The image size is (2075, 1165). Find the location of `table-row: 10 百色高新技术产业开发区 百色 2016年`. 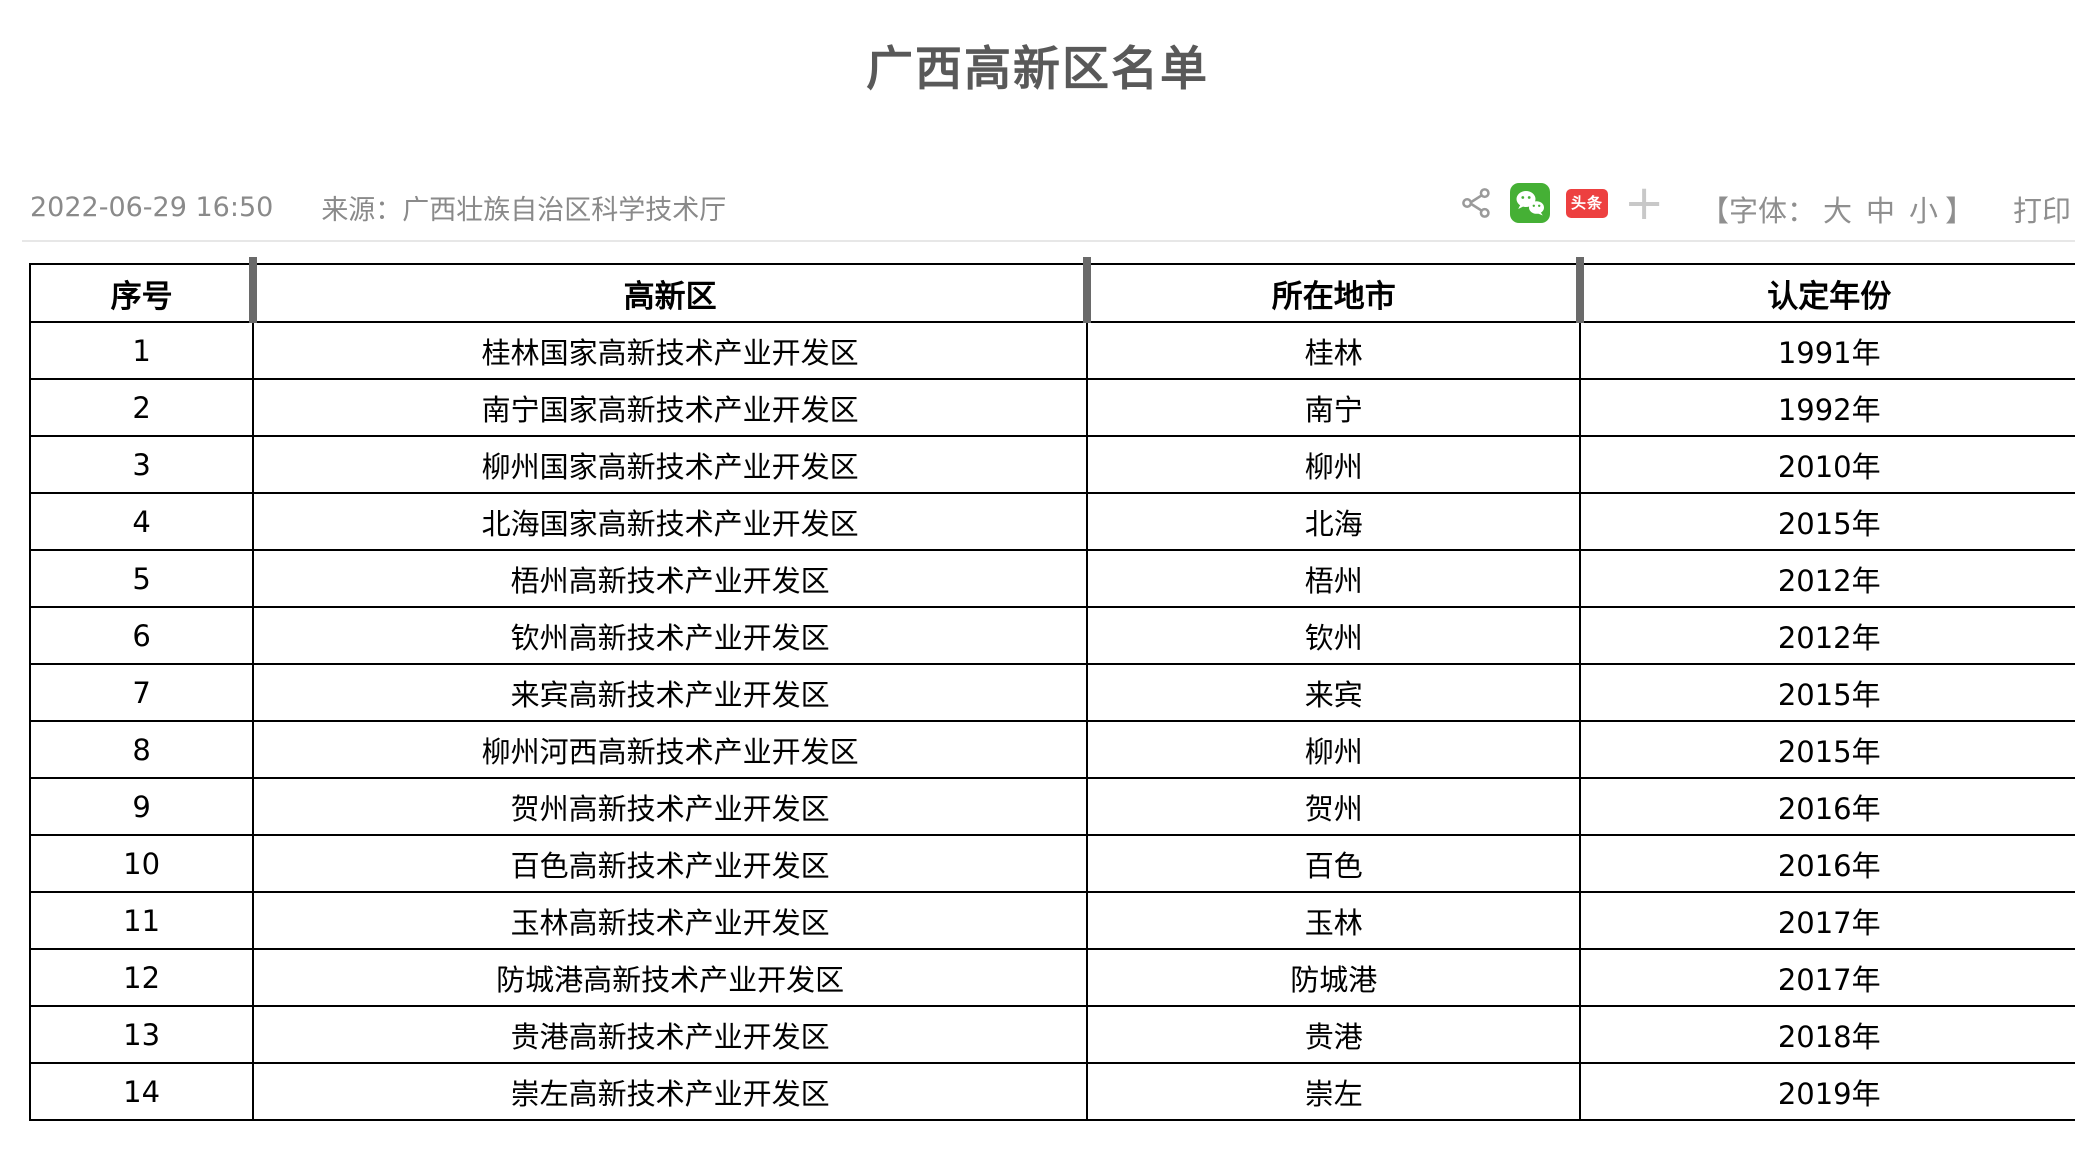

table-row: 10 百色高新技术产业开发区 百色 2016年 is located at coordinates (1051, 863).